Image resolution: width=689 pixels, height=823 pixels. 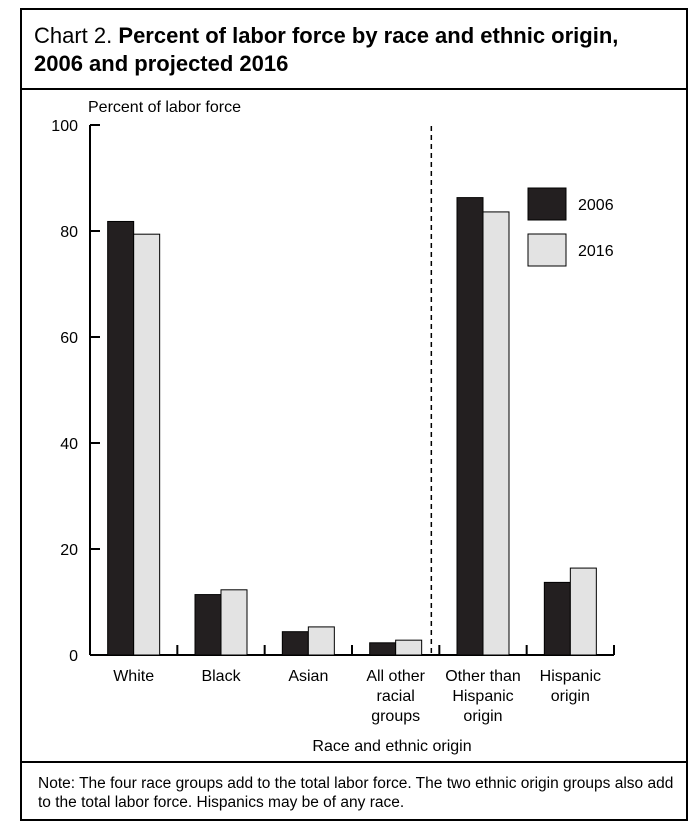 What do you see at coordinates (547, 204) in the screenshot?
I see `legend-swatch-2006` at bounding box center [547, 204].